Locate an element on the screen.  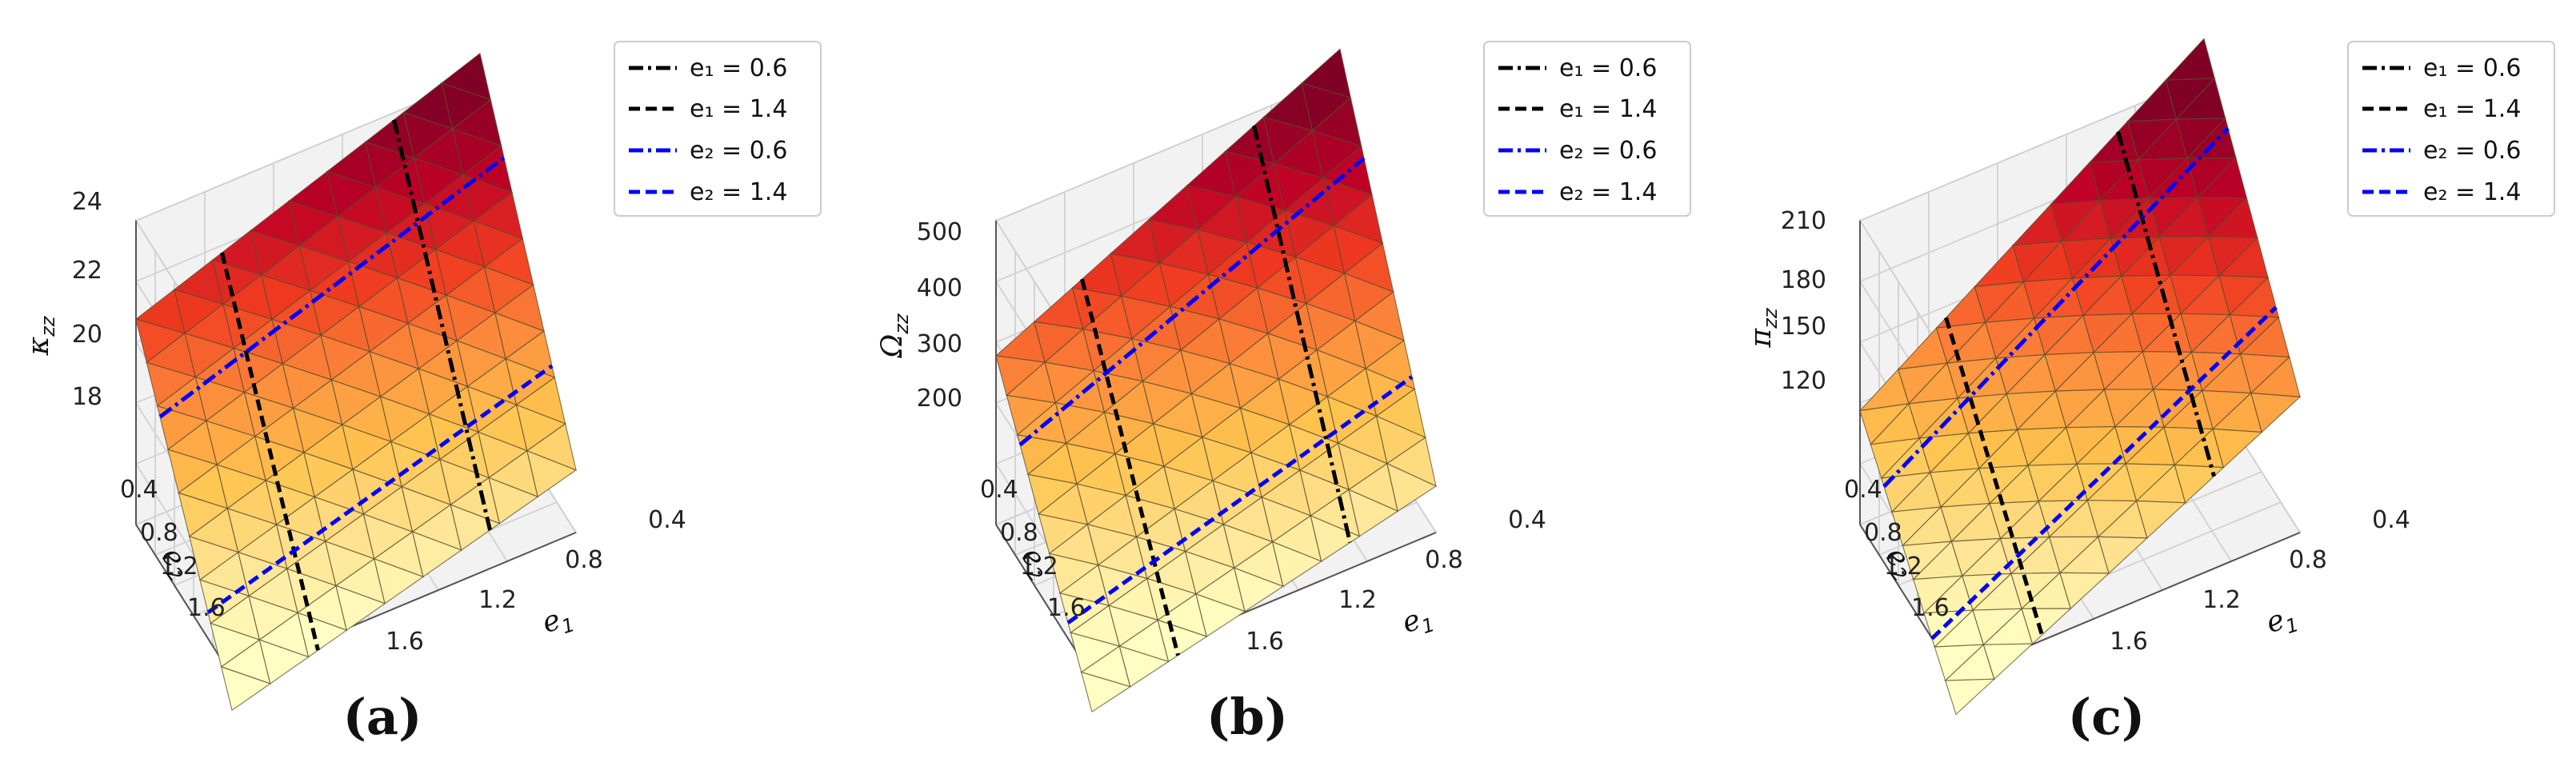
panel-a-z-ticks: 24 22 20 18 is located at coordinates (87, 299).